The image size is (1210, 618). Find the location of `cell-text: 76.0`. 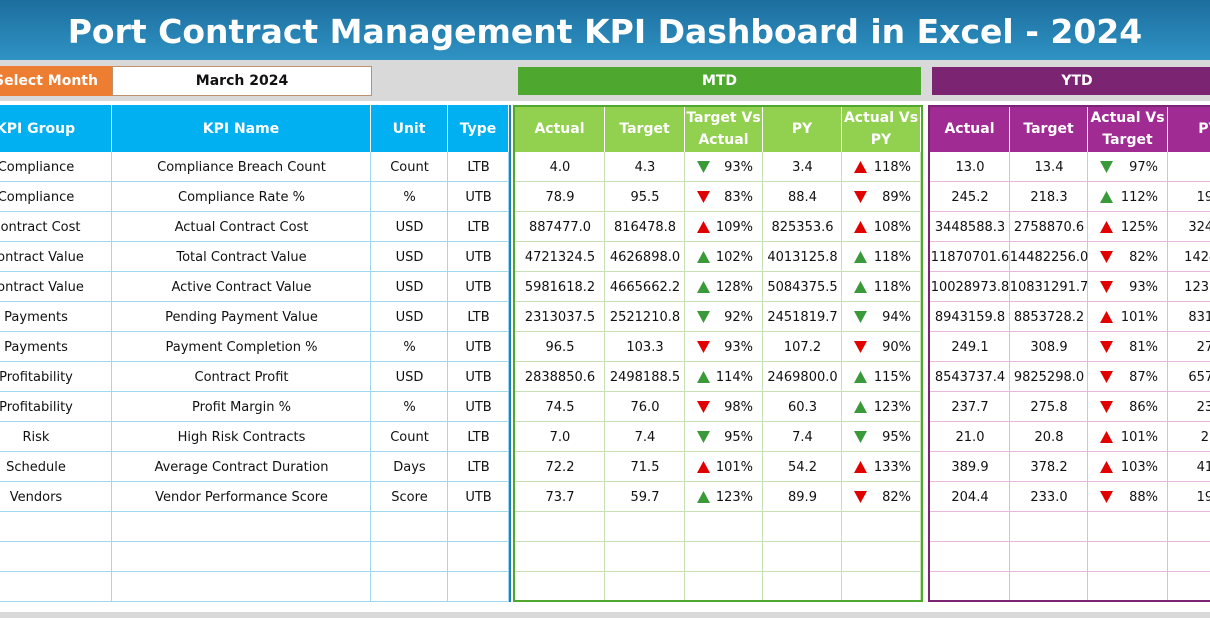

cell-text: 76.0 is located at coordinates (645, 407).